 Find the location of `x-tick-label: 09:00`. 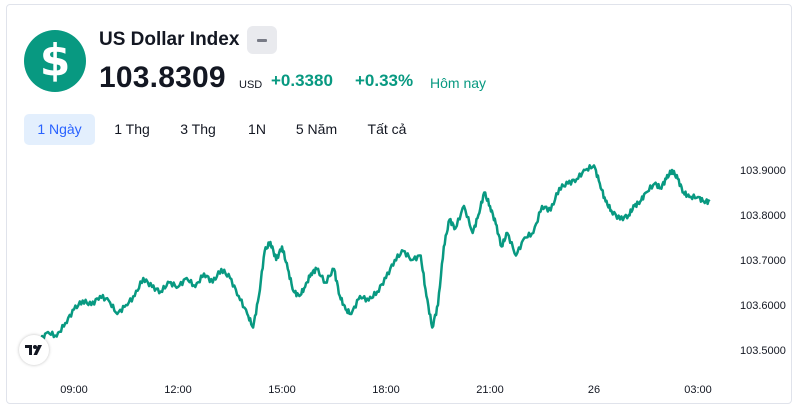

x-tick-label: 09:00 is located at coordinates (74, 390).